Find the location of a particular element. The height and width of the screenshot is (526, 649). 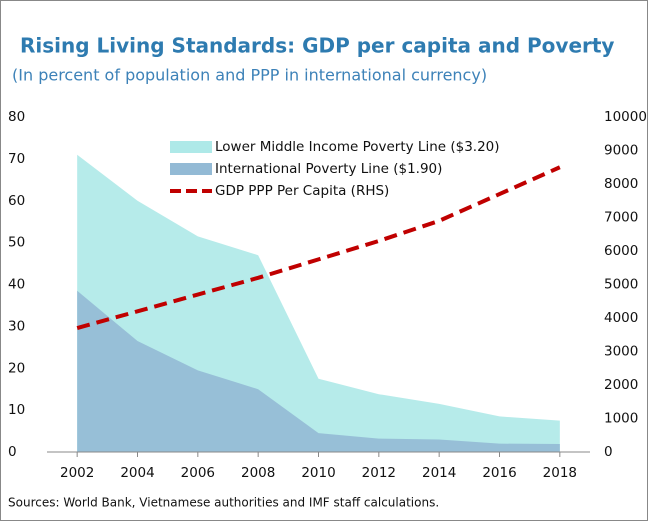

y2-tick-label: 4000 is located at coordinates (621, 318).